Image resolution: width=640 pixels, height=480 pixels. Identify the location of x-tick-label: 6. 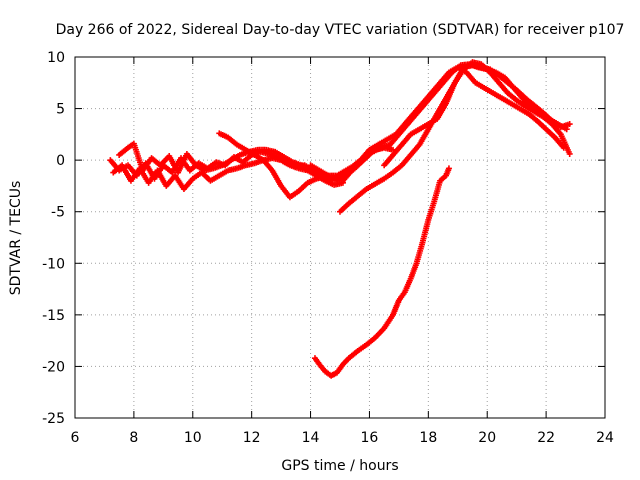
(75, 438).